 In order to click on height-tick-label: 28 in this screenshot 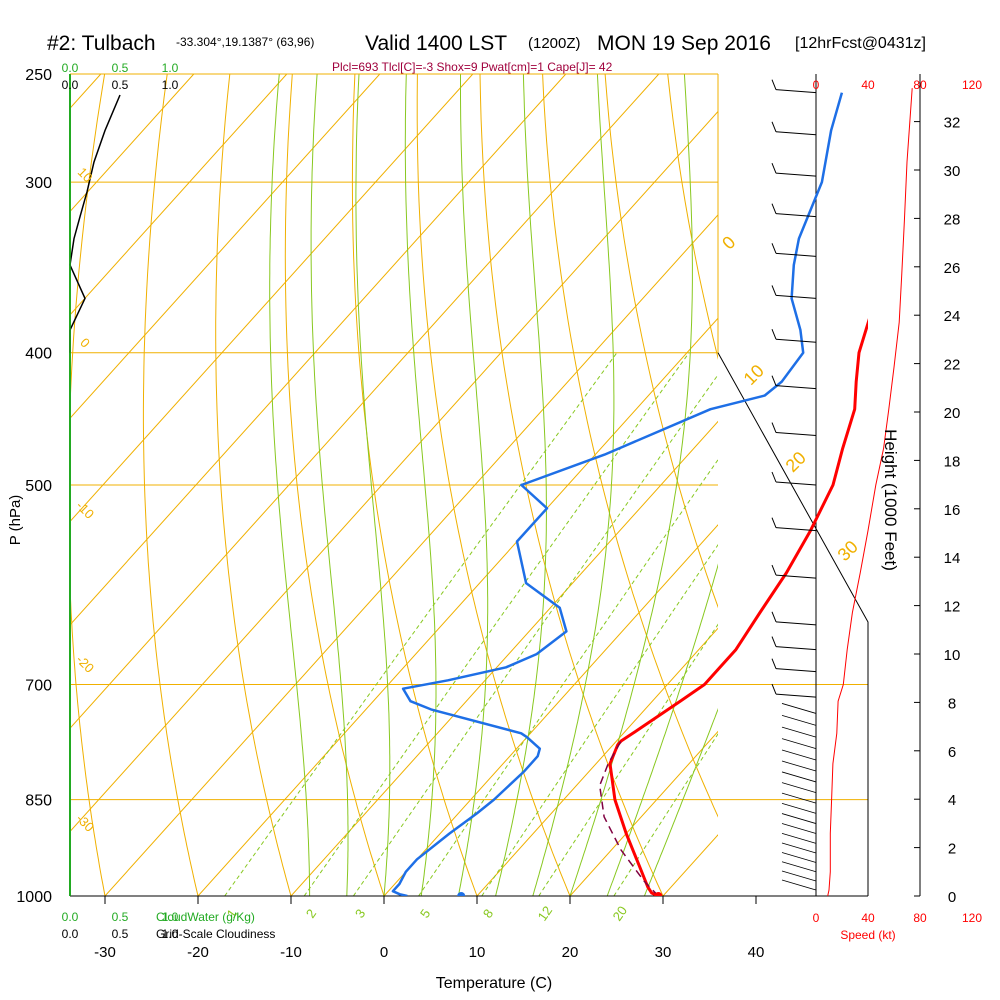, I will do `click(952, 219)`.